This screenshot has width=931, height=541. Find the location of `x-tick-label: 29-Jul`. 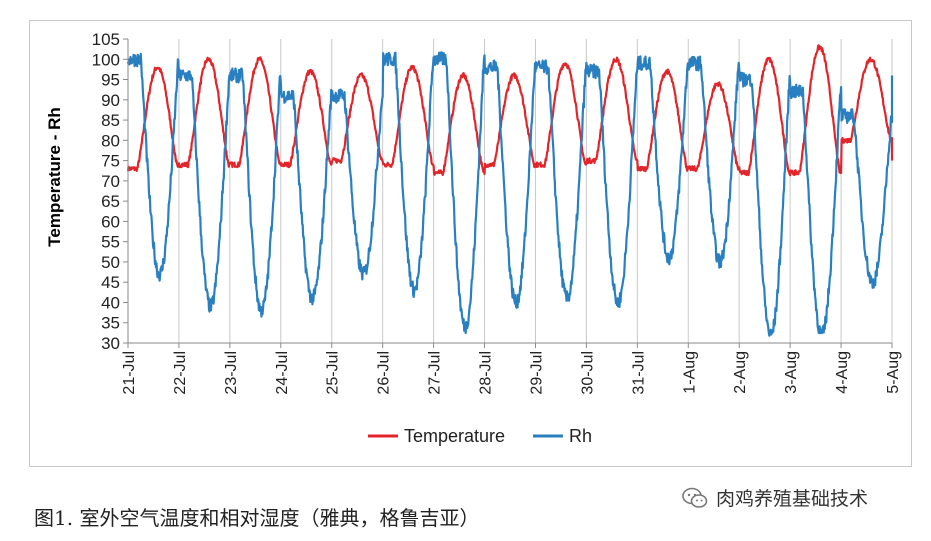

x-tick-label: 29-Jul is located at coordinates (536, 373).